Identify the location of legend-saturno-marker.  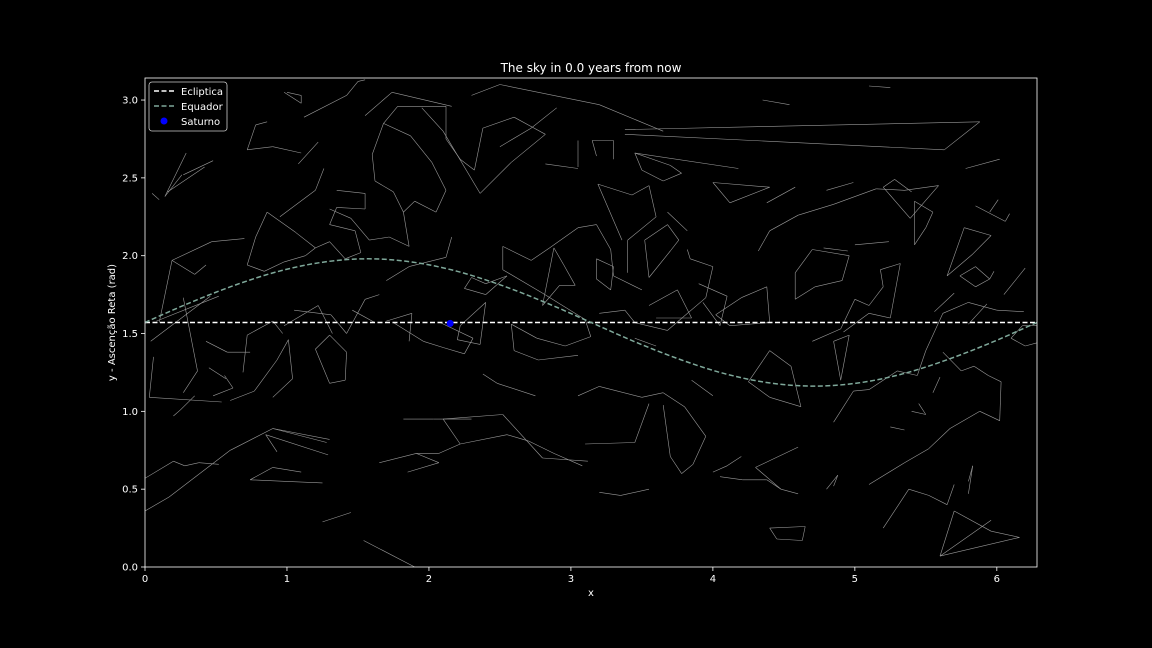
(164, 121).